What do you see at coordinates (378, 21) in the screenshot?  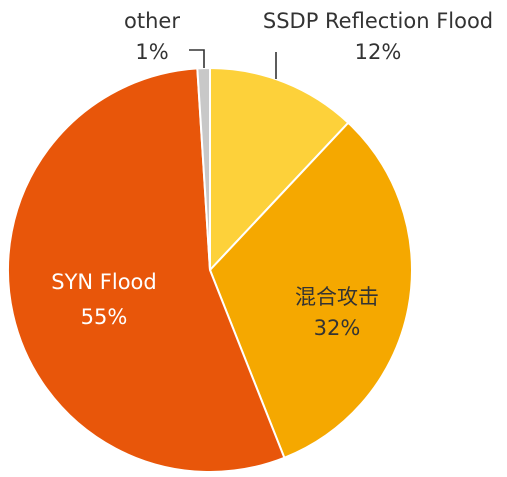 I see `slice-label-ssdp: SSDP Reflection Flood` at bounding box center [378, 21].